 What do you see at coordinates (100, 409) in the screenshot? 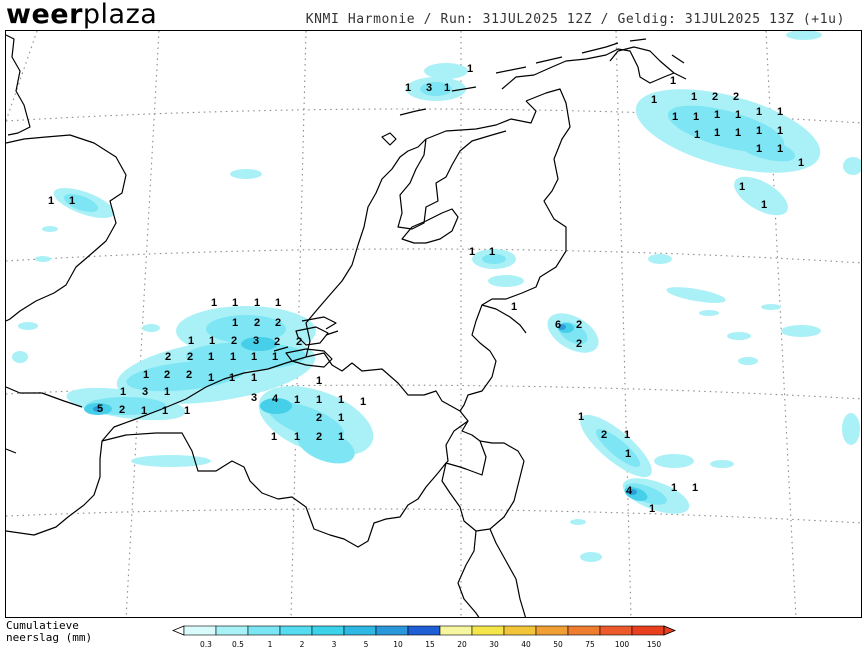
I see `precip-value-label: 5` at bounding box center [100, 409].